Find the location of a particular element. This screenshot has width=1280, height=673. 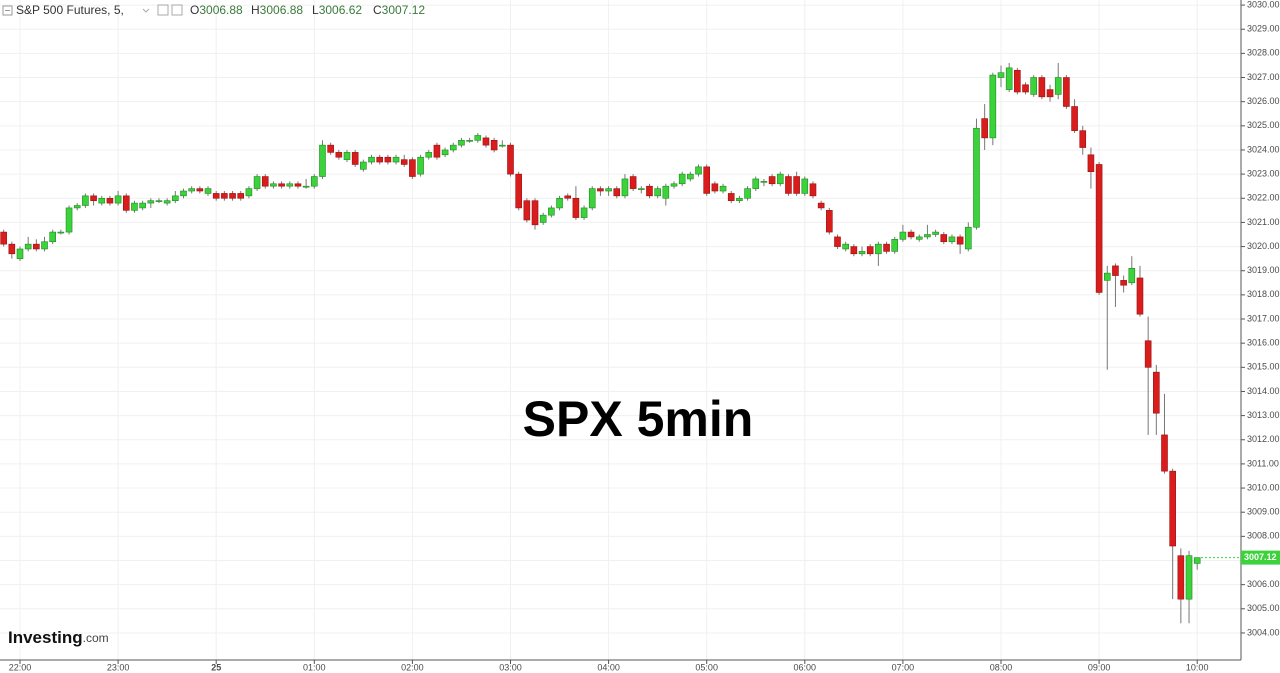

ohlc: O3006.88 H3006.88 L3006.62 C3007.12 is located at coordinates (307, 10).